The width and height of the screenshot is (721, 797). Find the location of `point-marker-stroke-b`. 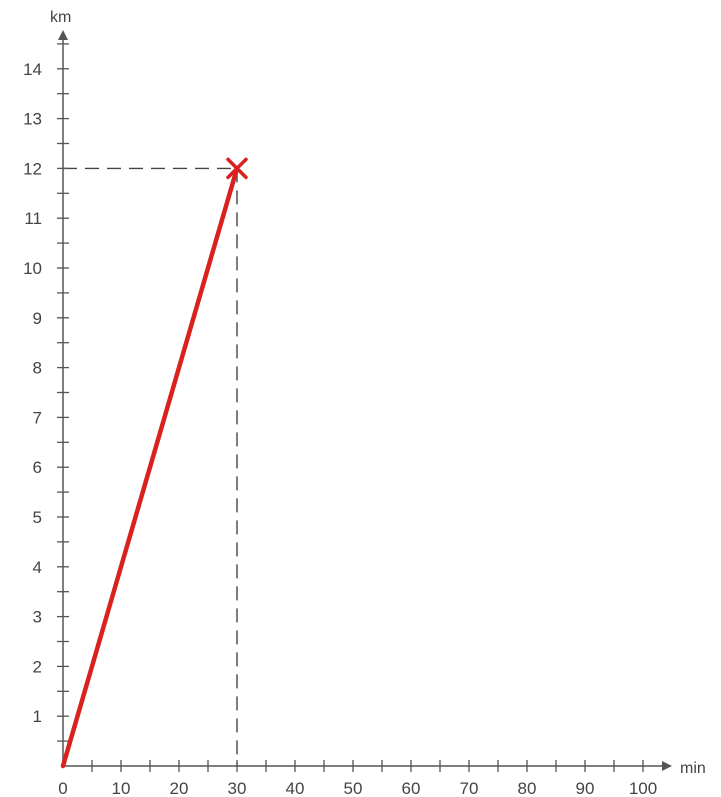

point-marker-stroke-b is located at coordinates (237, 168).